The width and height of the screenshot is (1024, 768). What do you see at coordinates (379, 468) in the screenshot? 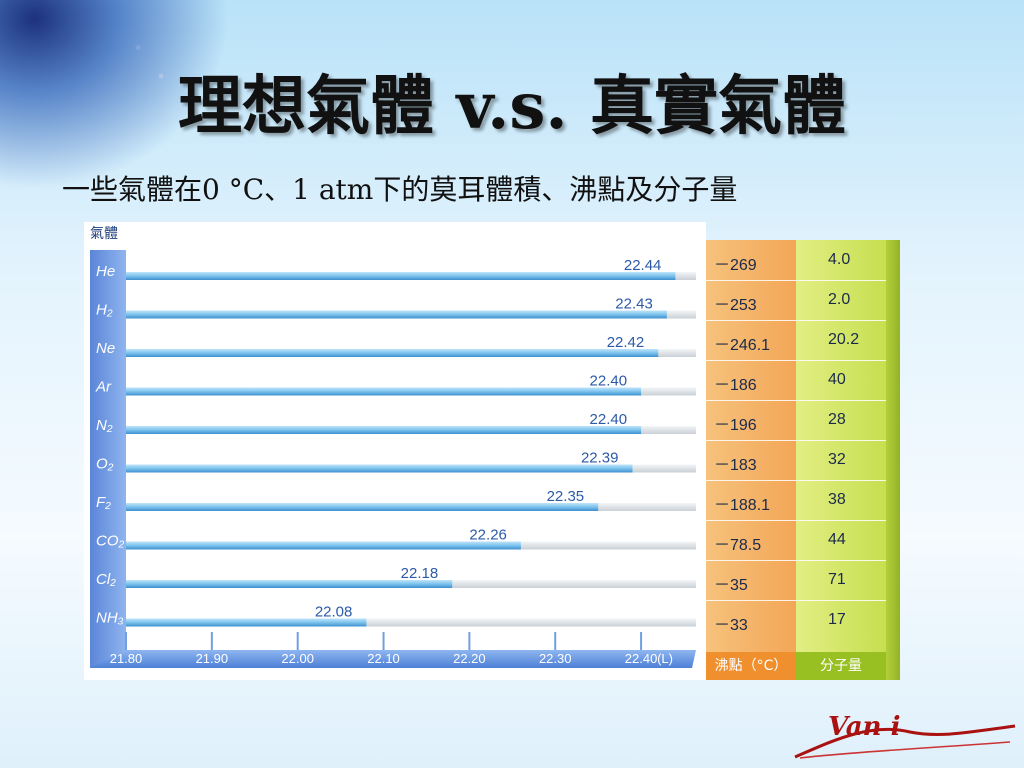
I see `bar-O2` at bounding box center [379, 468].